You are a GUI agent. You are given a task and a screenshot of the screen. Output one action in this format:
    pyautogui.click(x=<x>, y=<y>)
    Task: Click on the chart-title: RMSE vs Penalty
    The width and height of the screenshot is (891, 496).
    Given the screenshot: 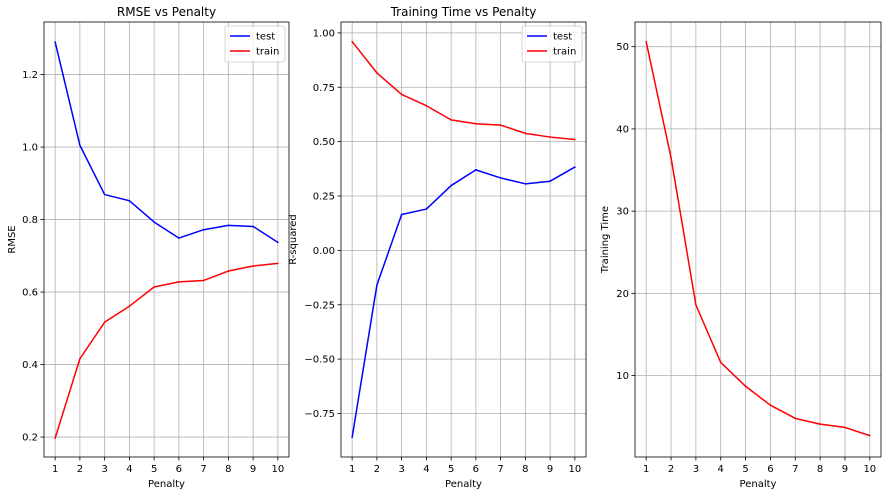 What is the action you would take?
    pyautogui.click(x=166, y=12)
    